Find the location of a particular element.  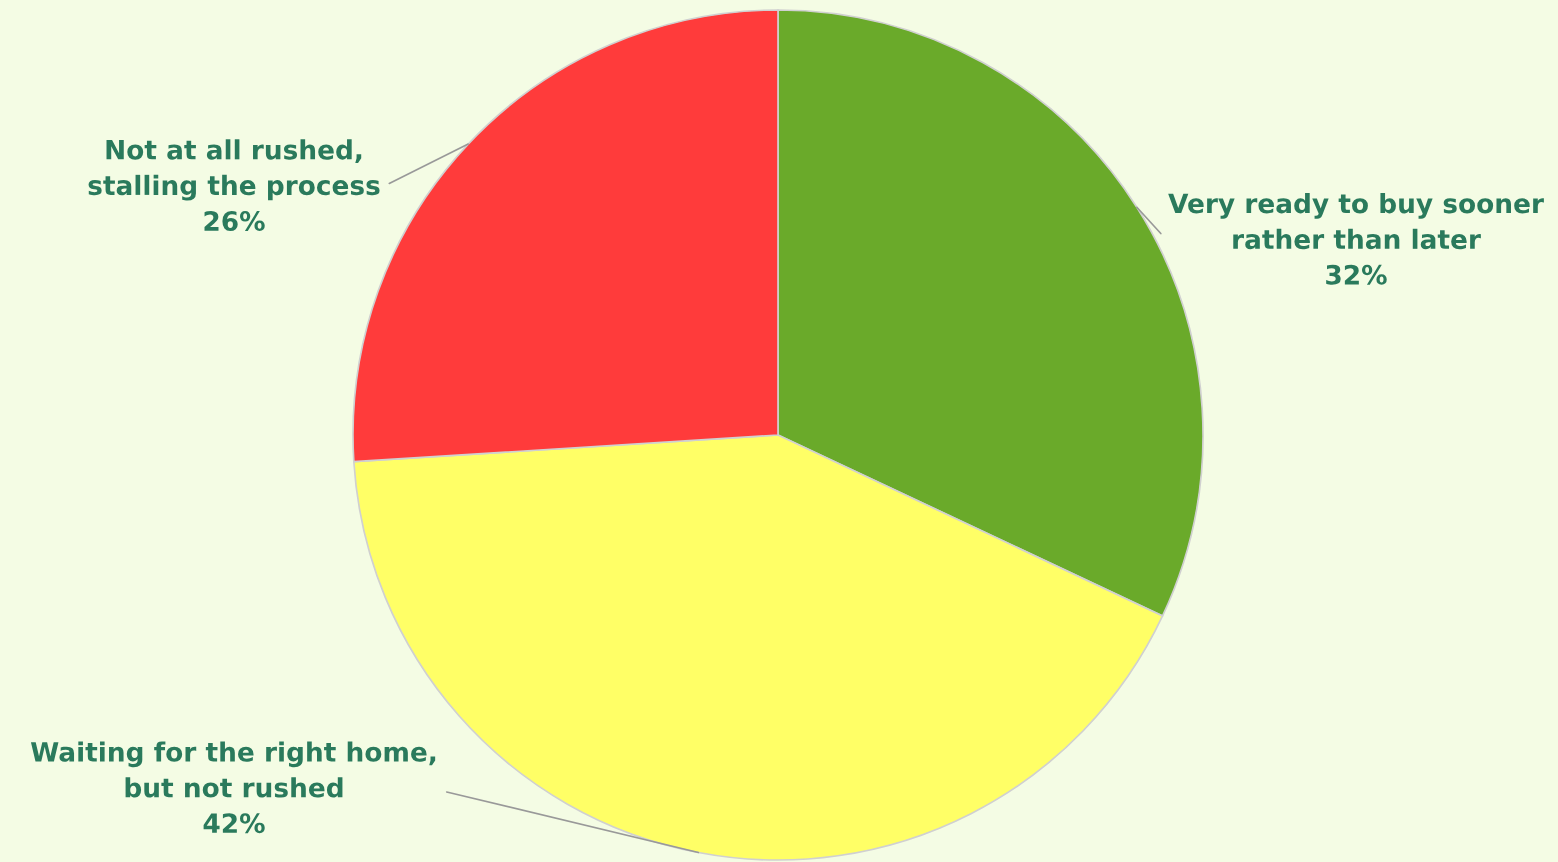

data-label: 42% is located at coordinates (234, 823).